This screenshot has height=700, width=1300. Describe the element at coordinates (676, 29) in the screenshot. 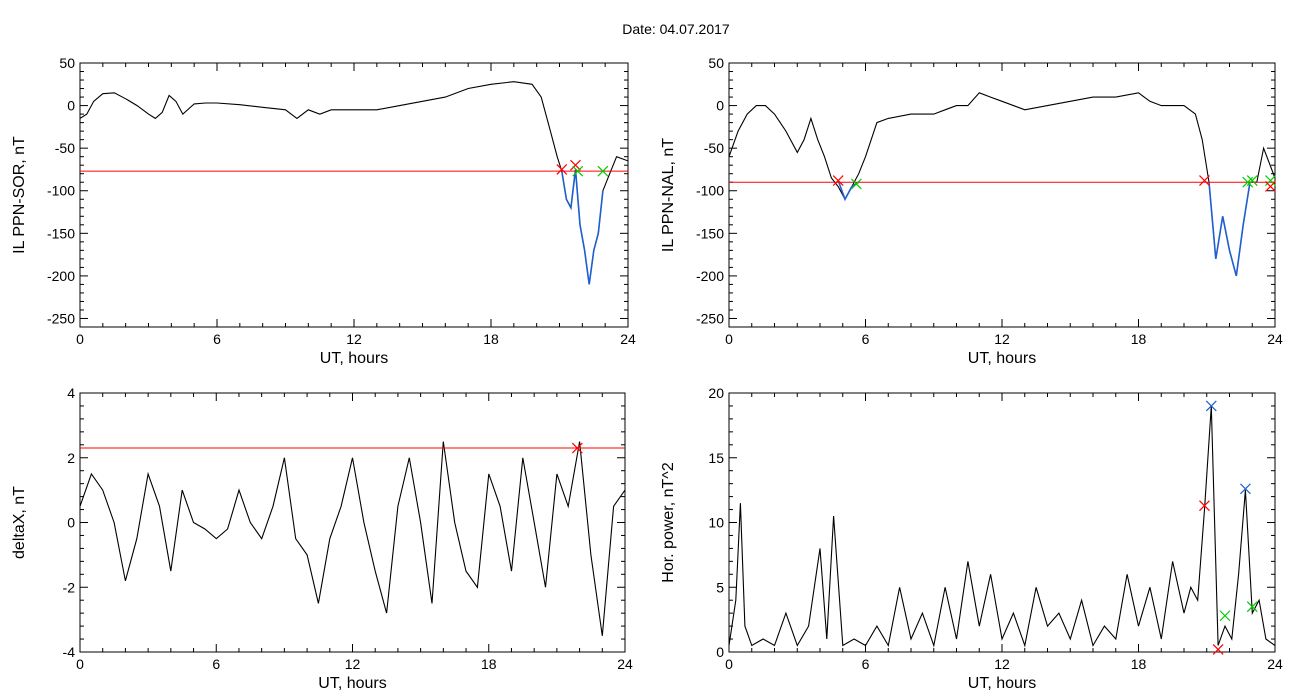

I see `figure-title: Date: 04.07.2017` at that location.